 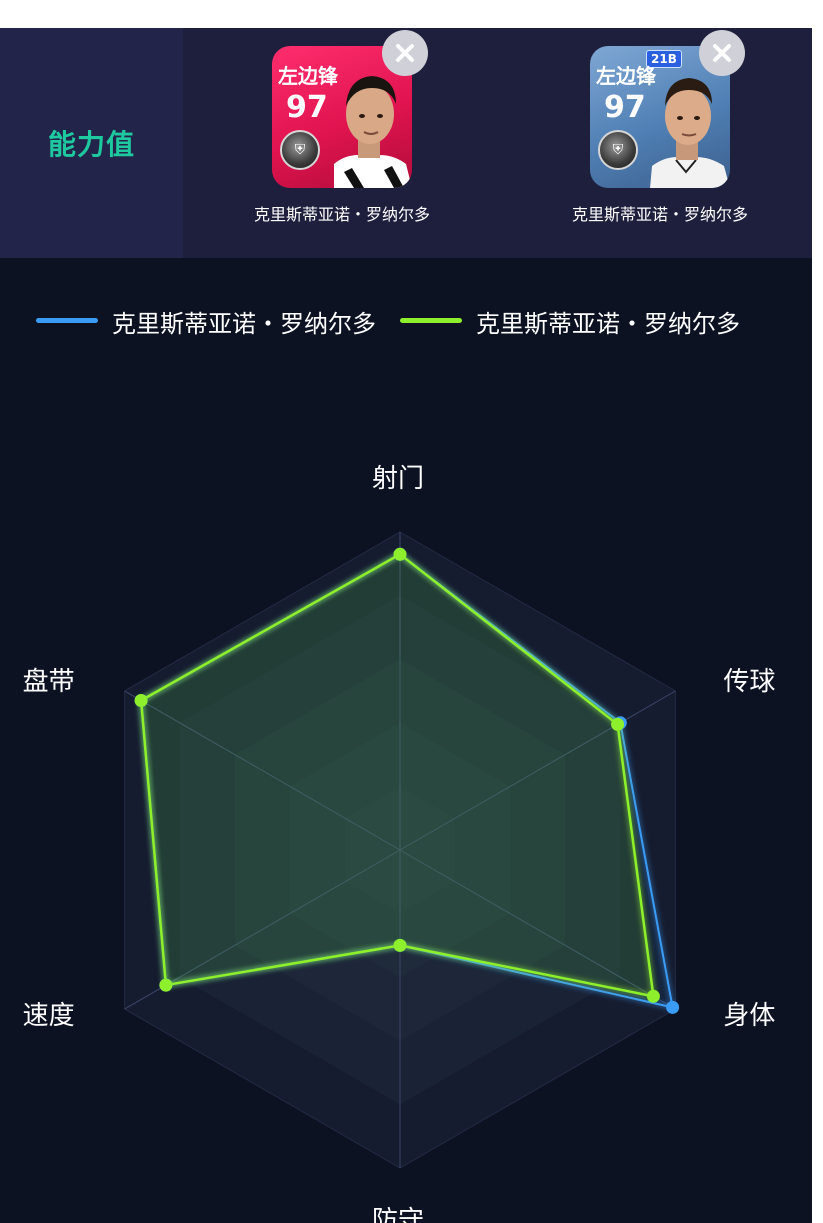 I want to click on player-card-2: 21B 左边锋 97 ⛨, so click(x=660, y=117).